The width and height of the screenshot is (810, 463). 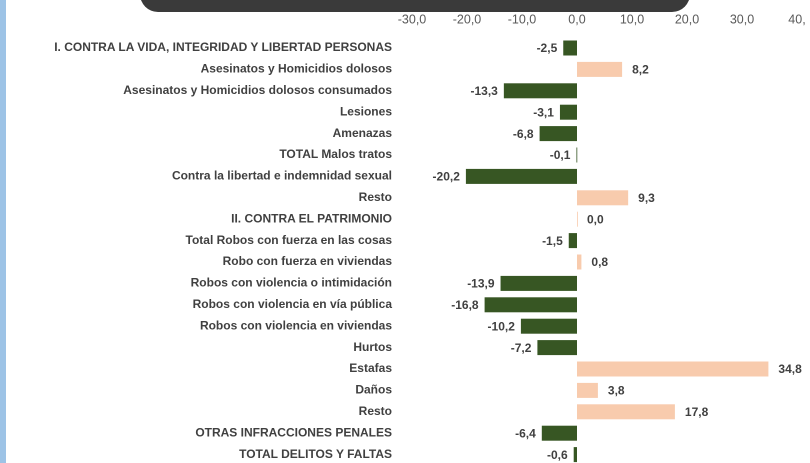 What do you see at coordinates (465, 305) in the screenshot?
I see `value-label: -16,8` at bounding box center [465, 305].